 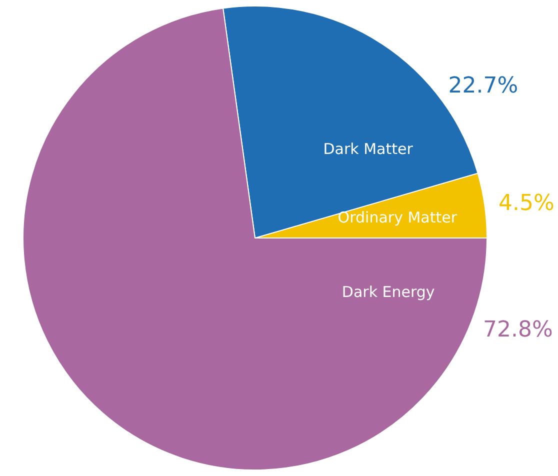 What do you see at coordinates (398, 217) in the screenshot?
I see `slice-label: Ordinary Matter` at bounding box center [398, 217].